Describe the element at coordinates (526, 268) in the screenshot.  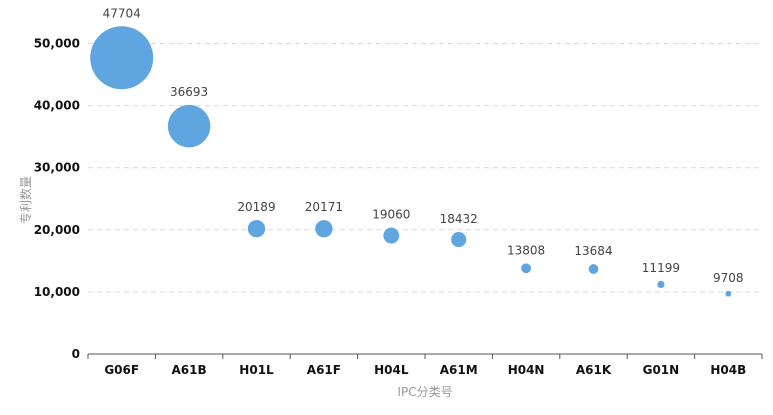
I see `bubble-h04n` at that location.